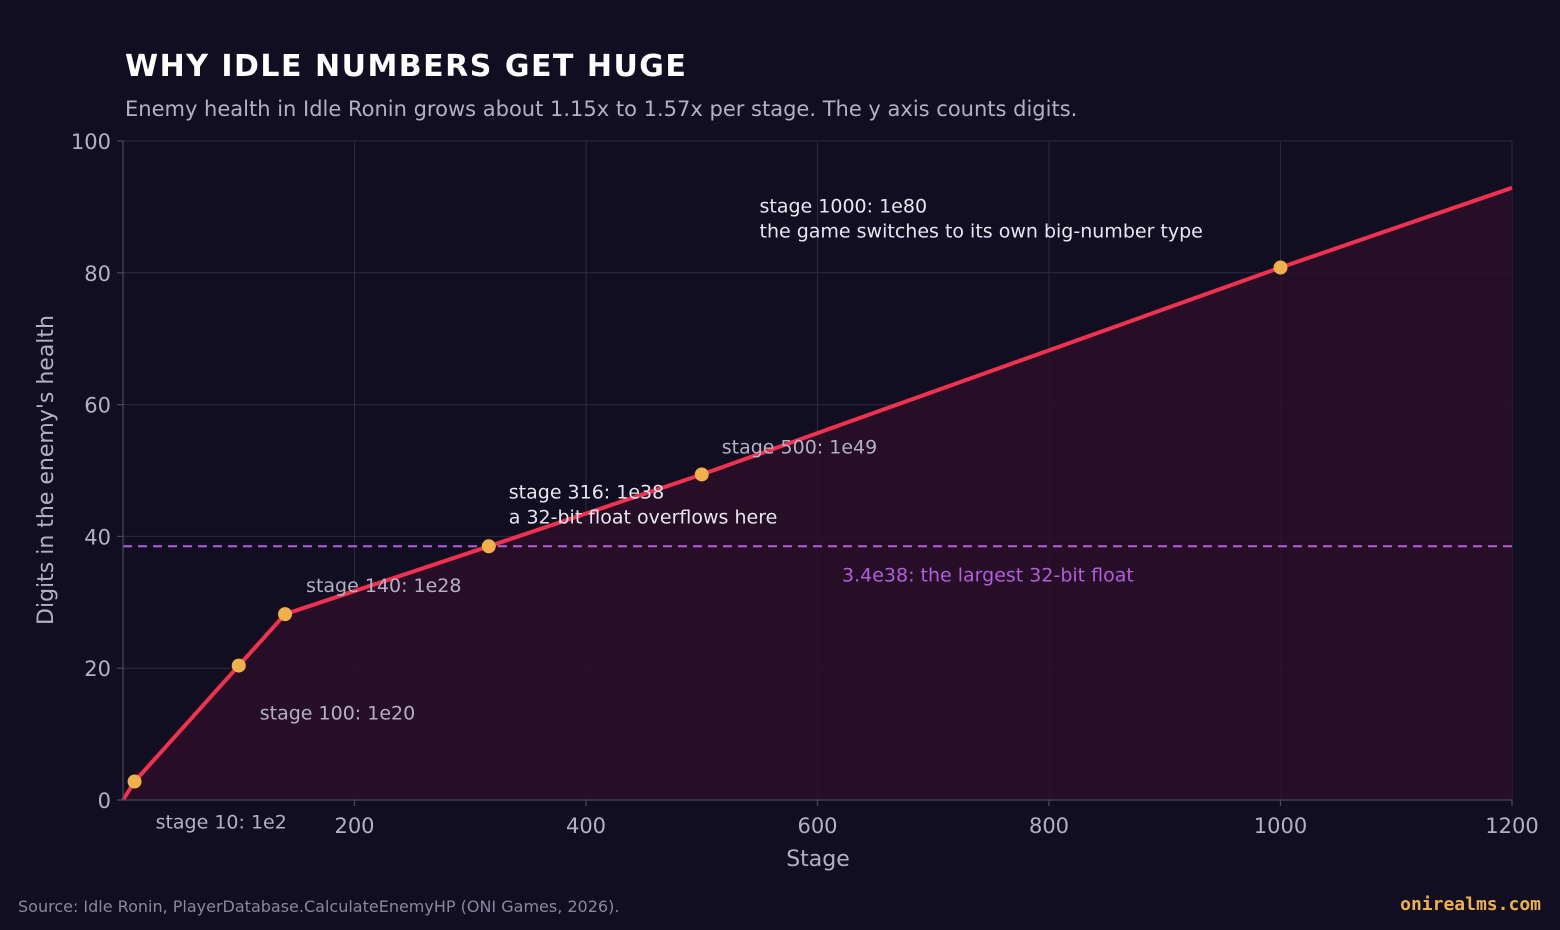  Describe the element at coordinates (97, 406) in the screenshot. I see `y-tick-label: 60` at that location.